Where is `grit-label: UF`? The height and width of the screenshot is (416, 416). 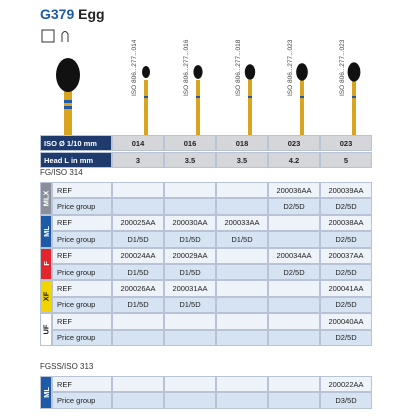
grit-label: UF is located at coordinates (46, 329).